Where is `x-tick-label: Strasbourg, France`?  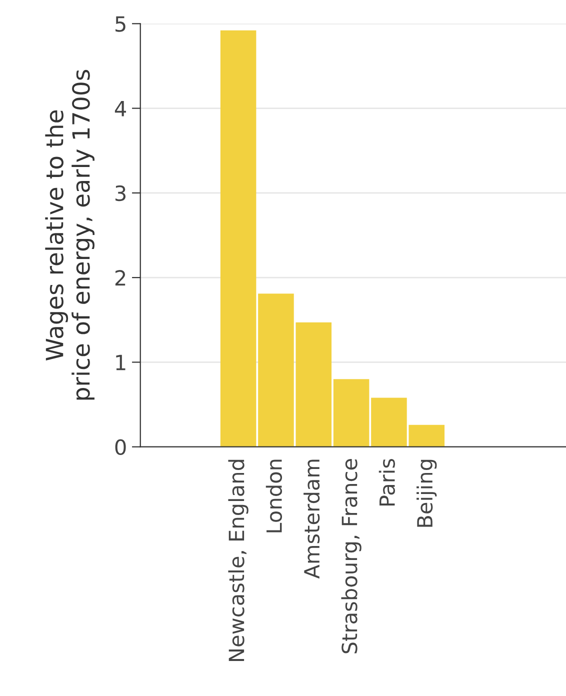
x-tick-label: Strasbourg, France is located at coordinates (351, 556).